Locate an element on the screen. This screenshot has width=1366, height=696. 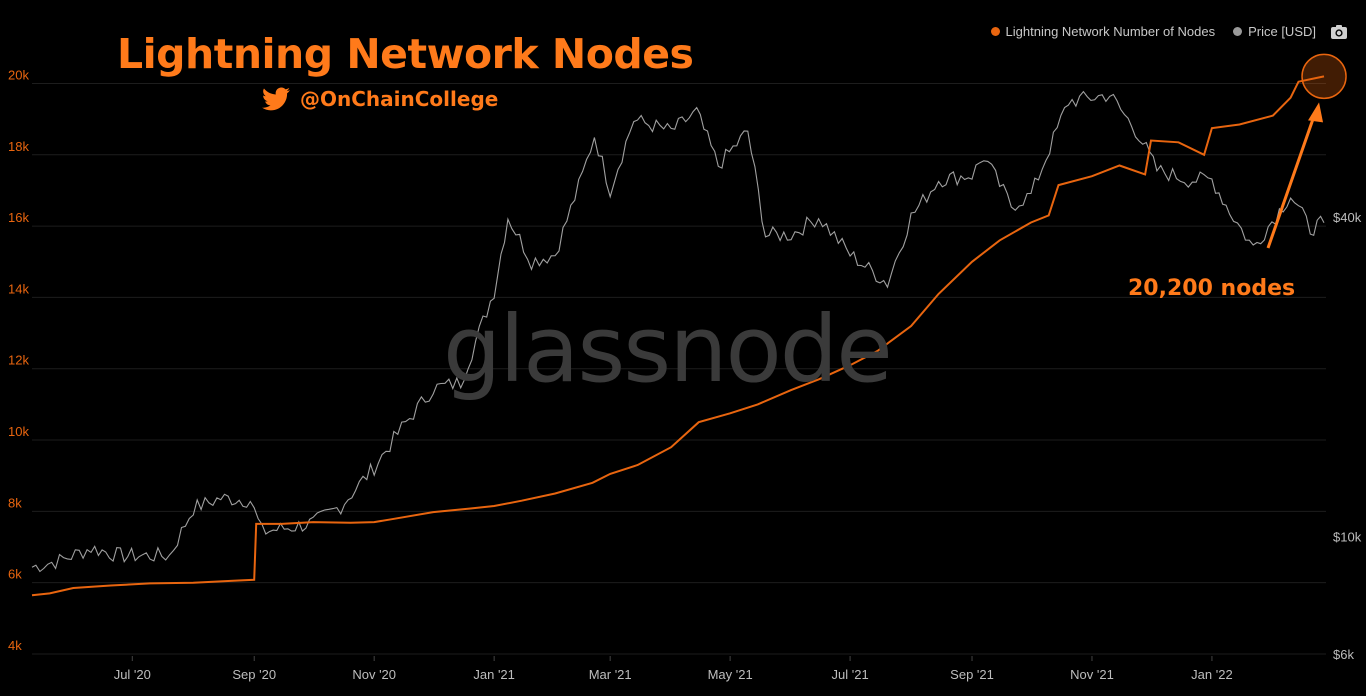
x-tick-label: May '21 is located at coordinates (730, 674).